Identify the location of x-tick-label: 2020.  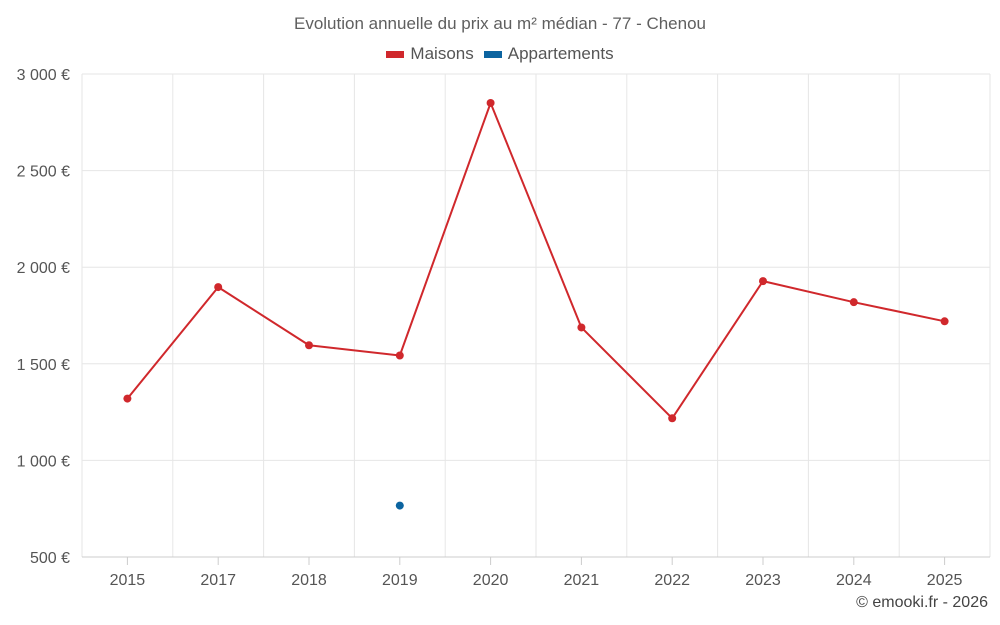
(491, 580).